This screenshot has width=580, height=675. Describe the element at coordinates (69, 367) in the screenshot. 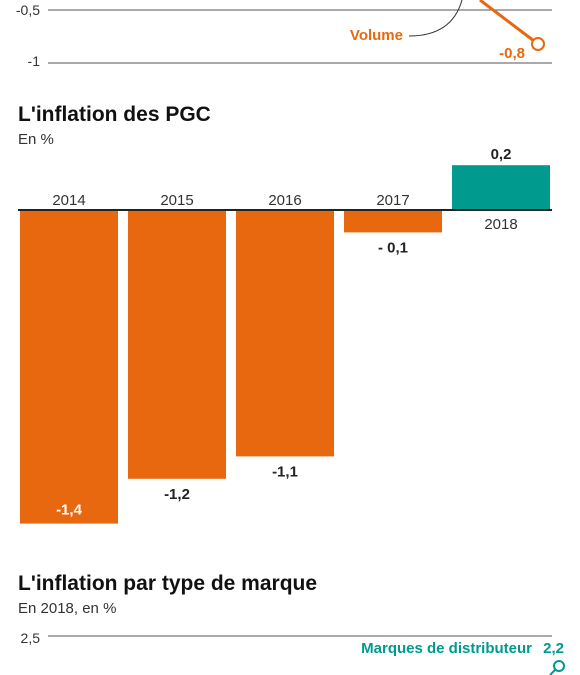

I see `bar-2014` at that location.